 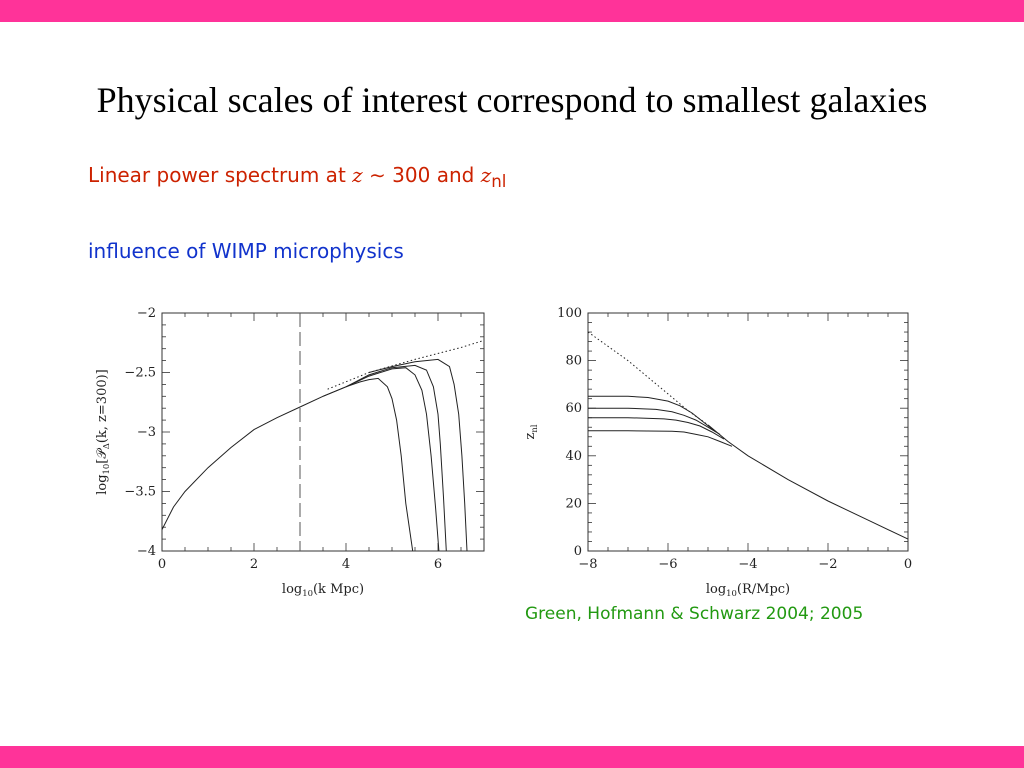 I want to click on y-axis-label: log10[𝒫Δ(k, z=300)], so click(x=103, y=432).